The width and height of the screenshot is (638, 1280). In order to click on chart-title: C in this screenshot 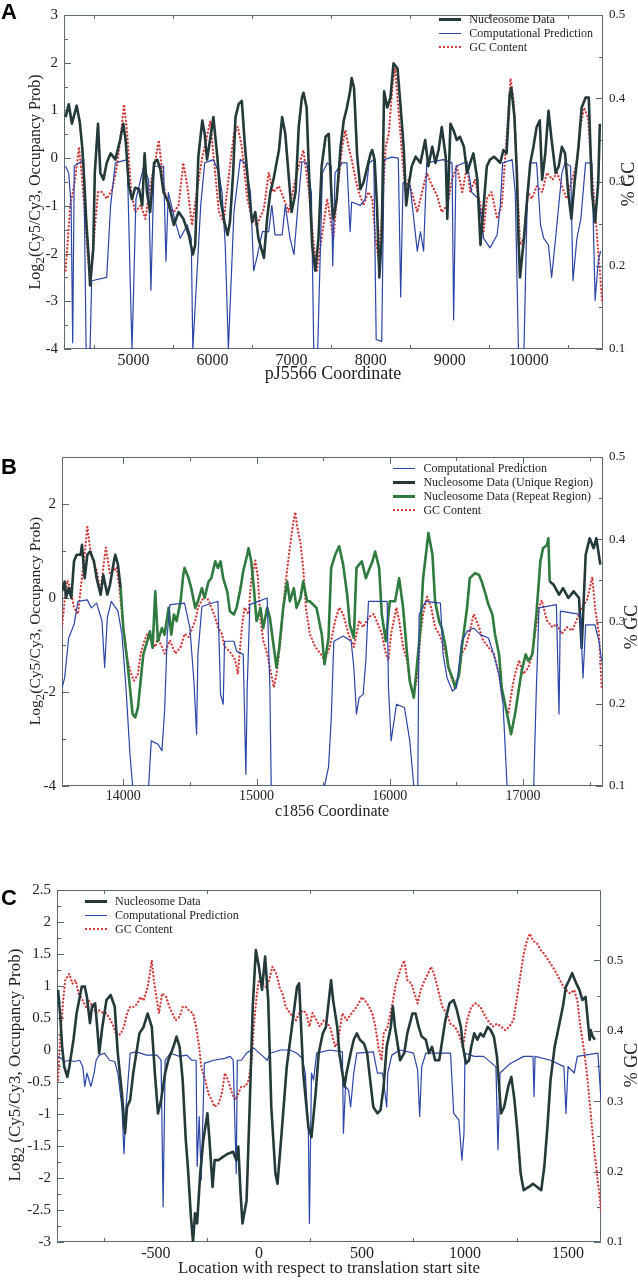, I will do `click(9, 897)`.